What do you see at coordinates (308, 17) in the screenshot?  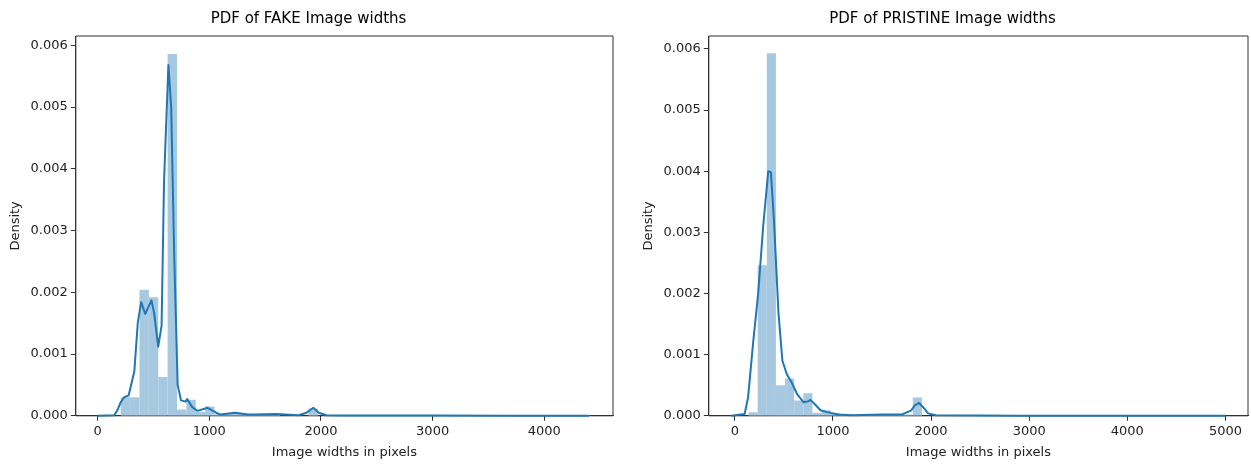 I see `chart-title: PDF of FAKE Image widths` at bounding box center [308, 17].